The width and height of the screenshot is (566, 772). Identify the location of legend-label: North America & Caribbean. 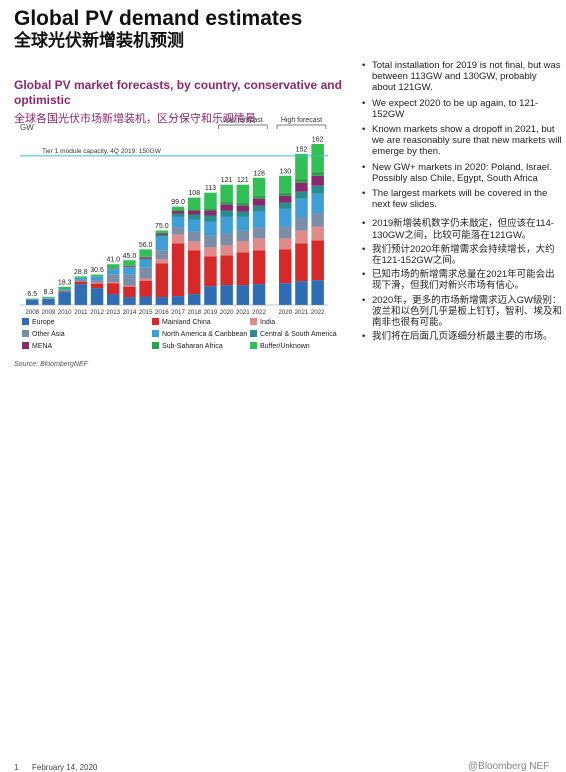
(204, 334).